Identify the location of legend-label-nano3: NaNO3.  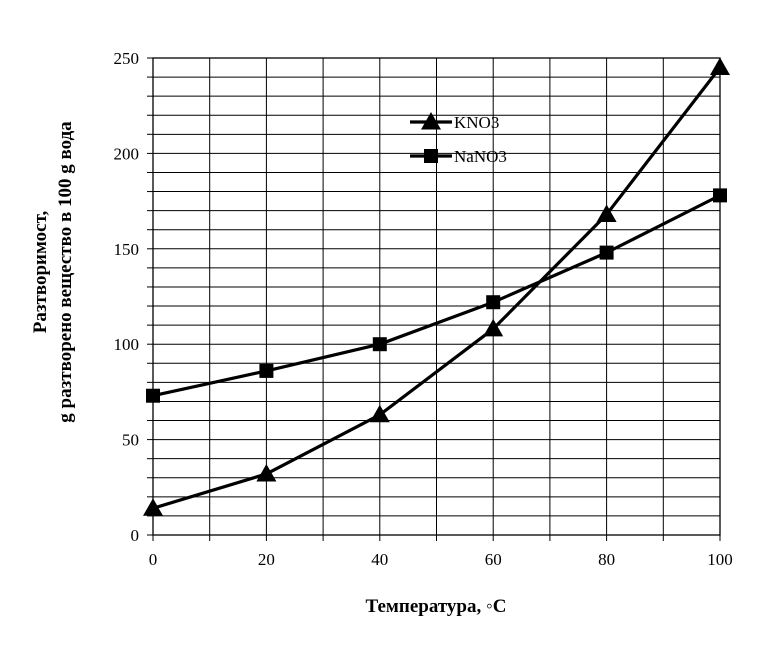
(480, 156).